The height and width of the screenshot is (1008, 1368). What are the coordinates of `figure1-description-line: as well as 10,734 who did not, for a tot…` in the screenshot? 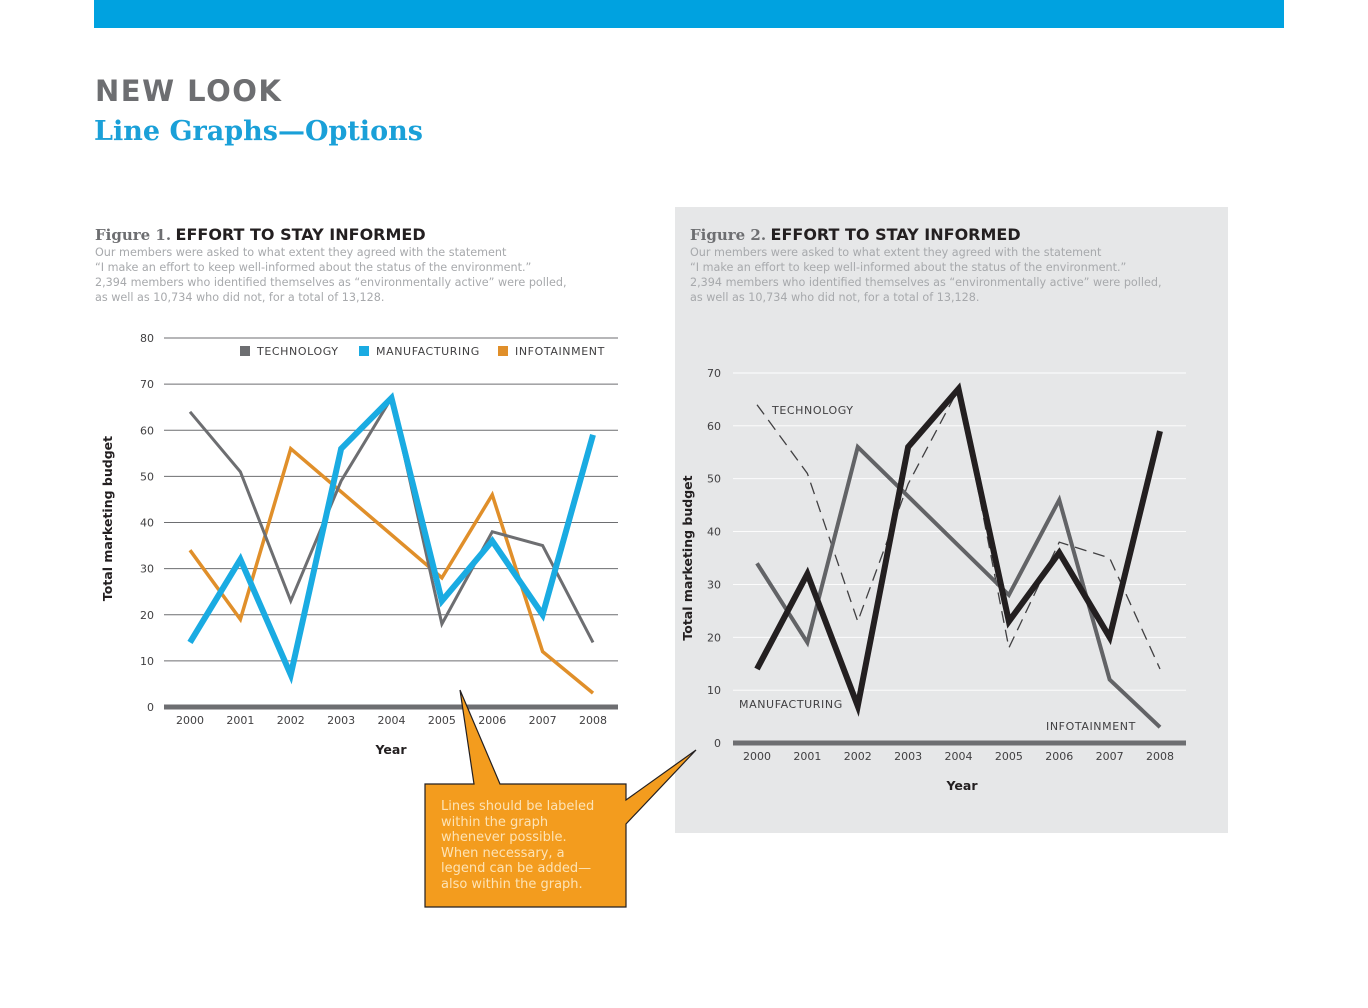 It's located at (240, 297).